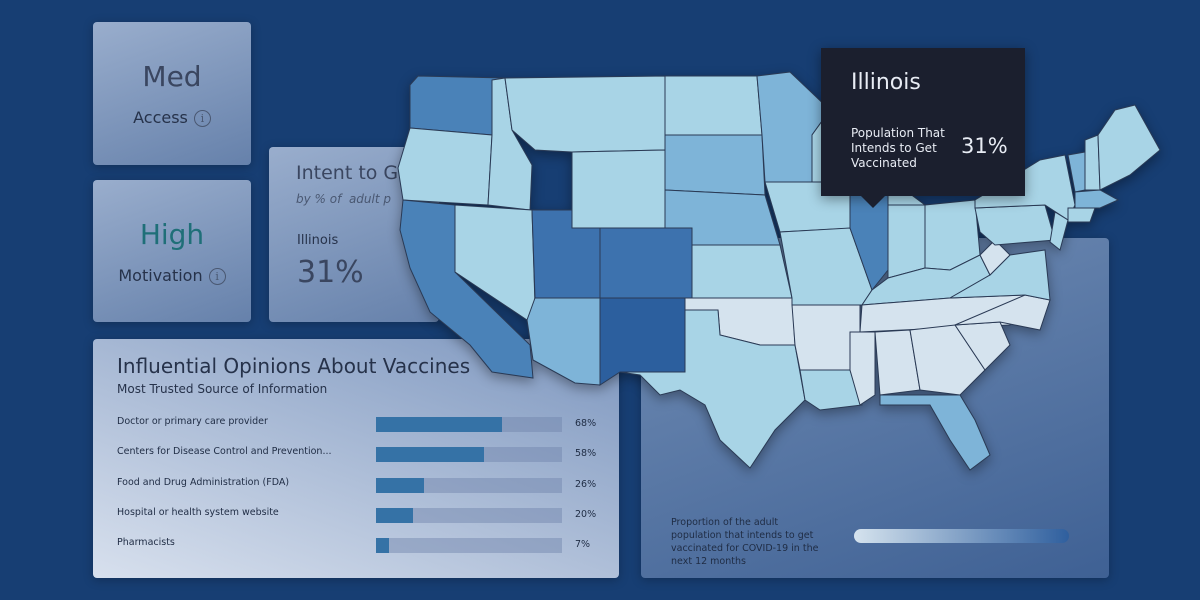  What do you see at coordinates (961, 536) in the screenshot?
I see `map-legend-gradient` at bounding box center [961, 536].